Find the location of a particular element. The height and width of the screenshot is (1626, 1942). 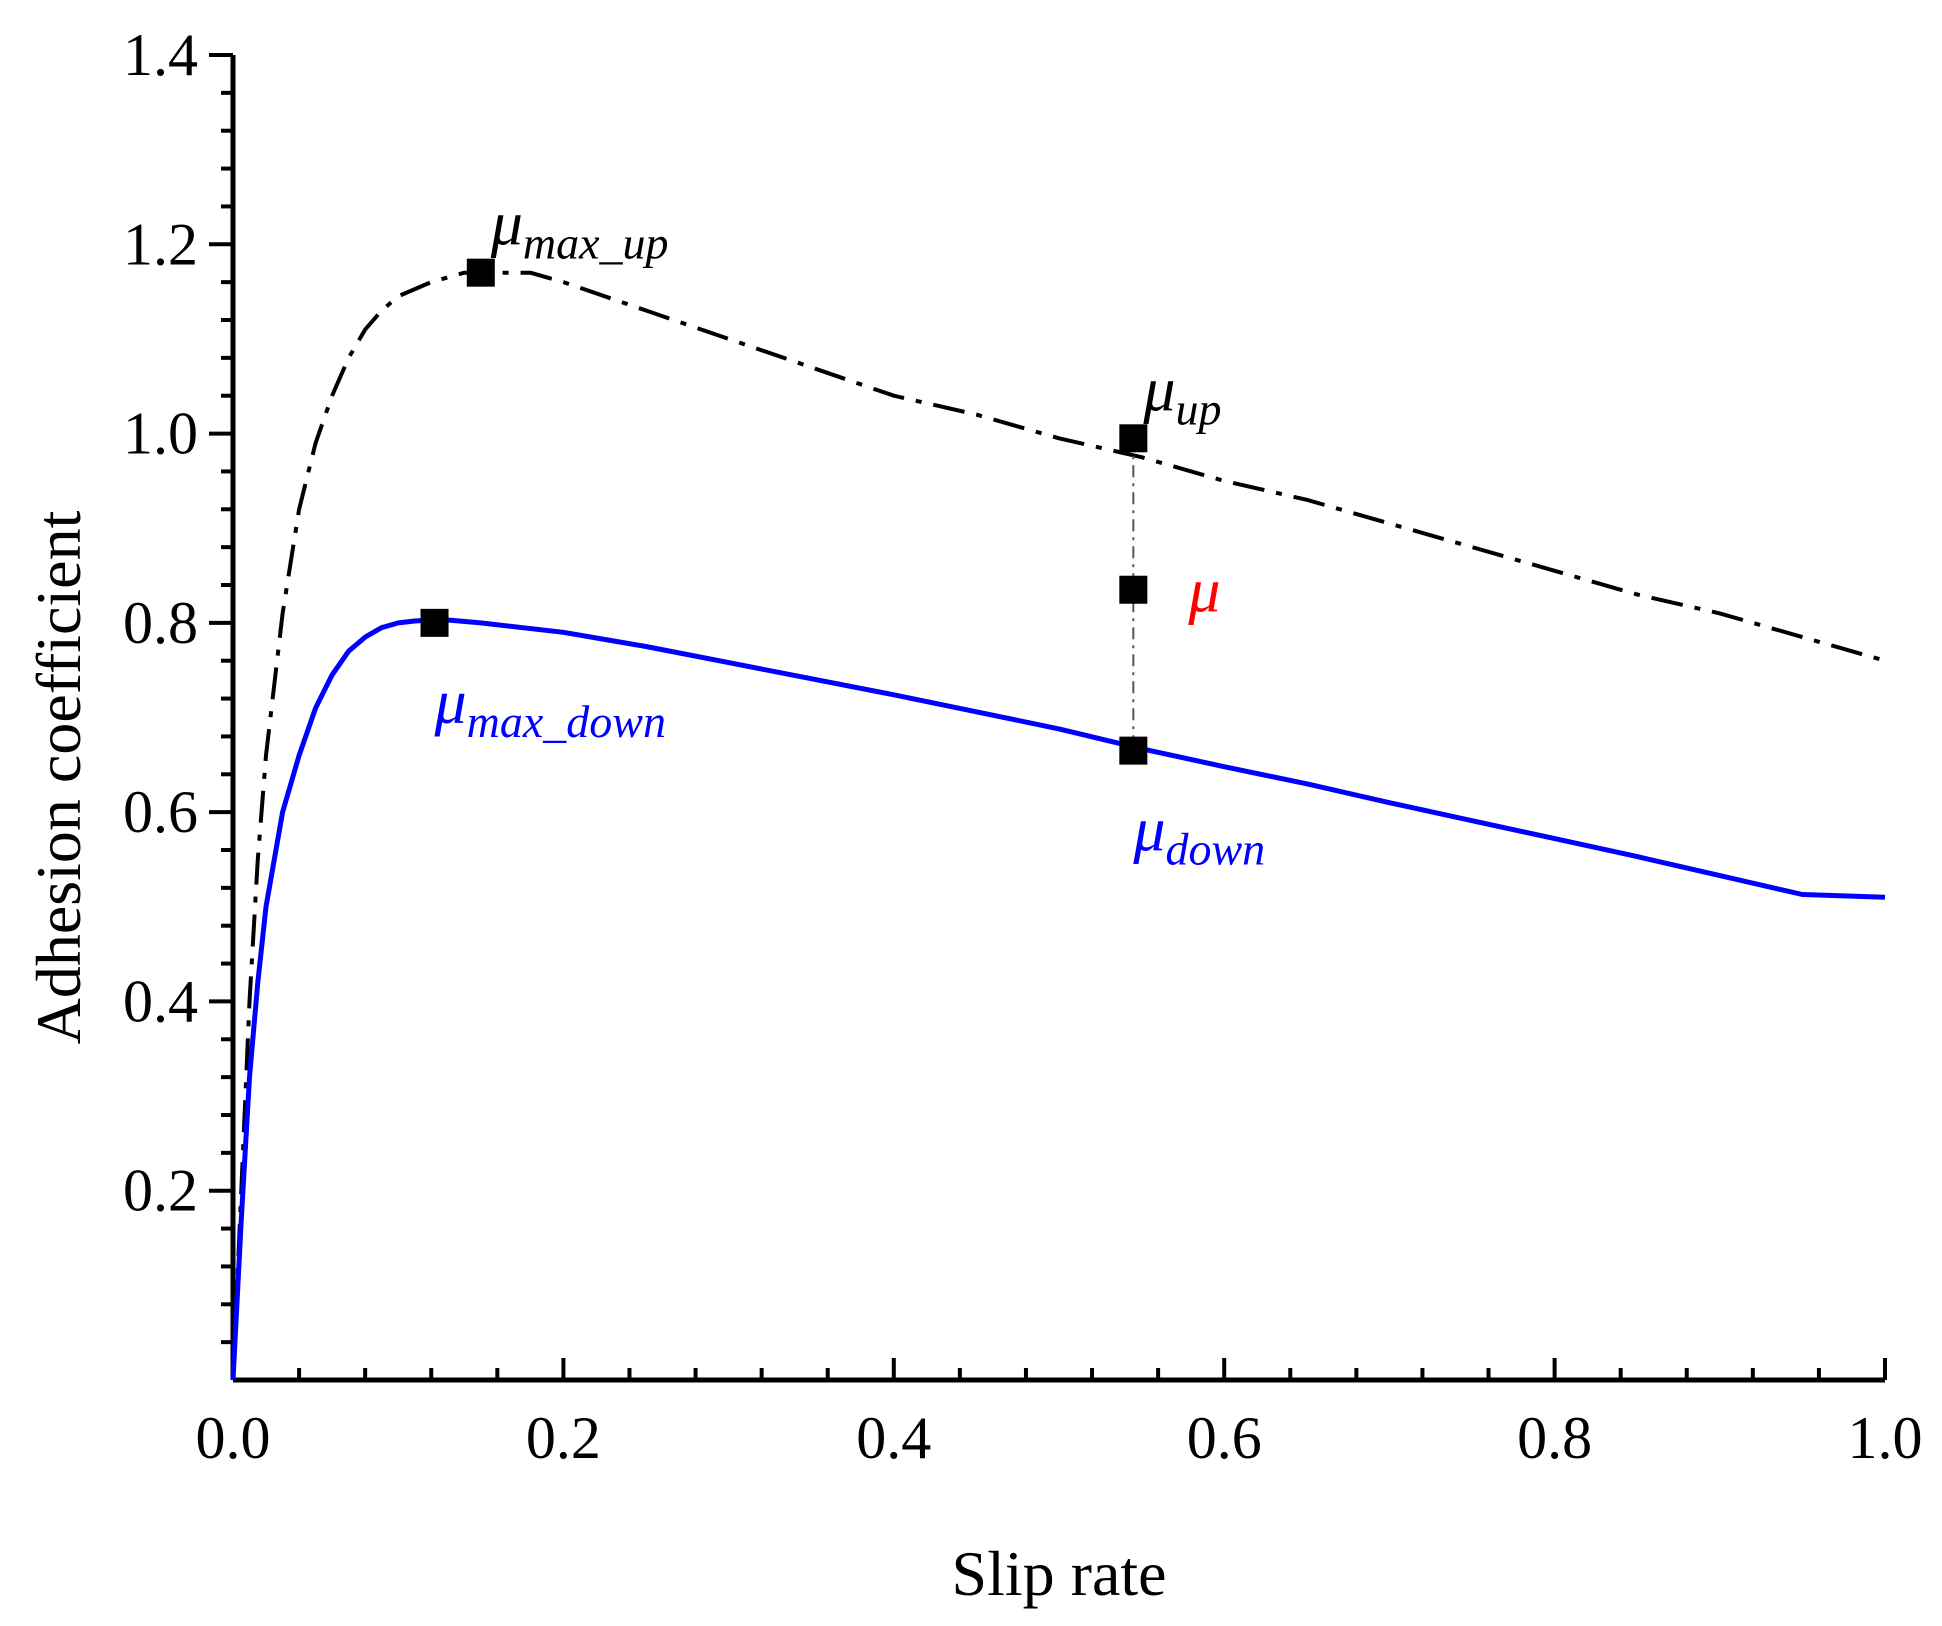

label-max-up-symbol: μ is located at coordinates (506, 223).